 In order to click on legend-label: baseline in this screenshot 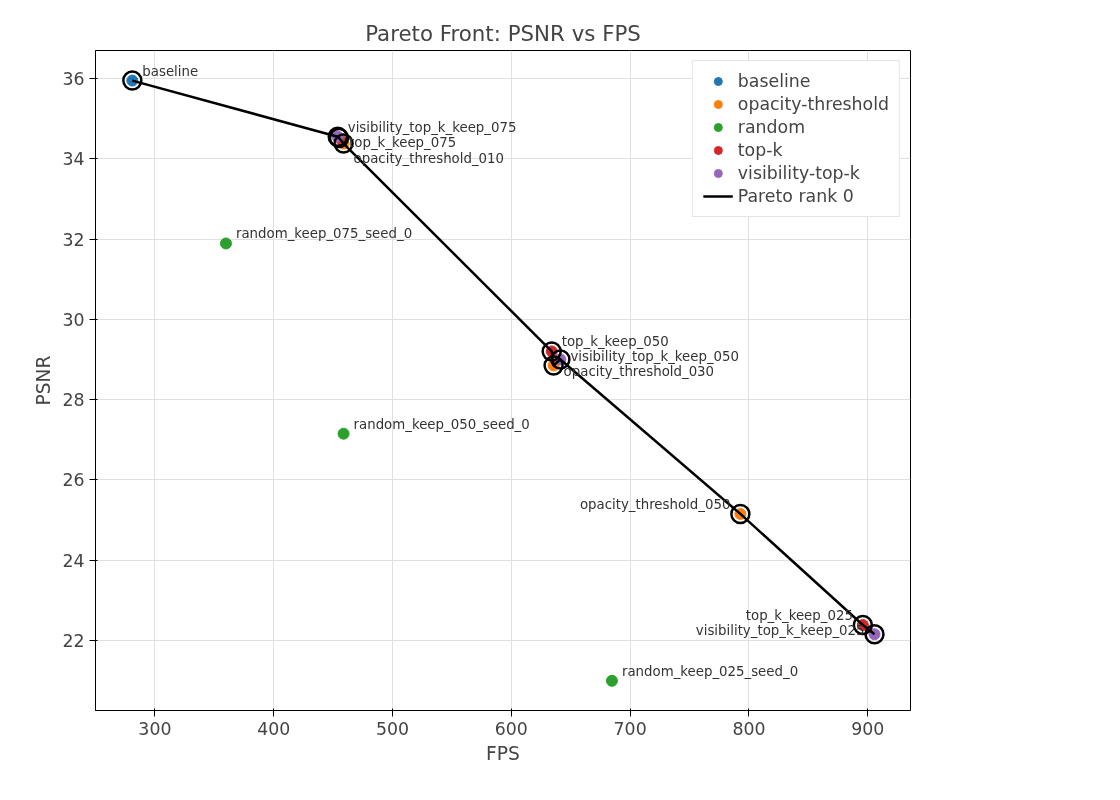, I will do `click(774, 81)`.